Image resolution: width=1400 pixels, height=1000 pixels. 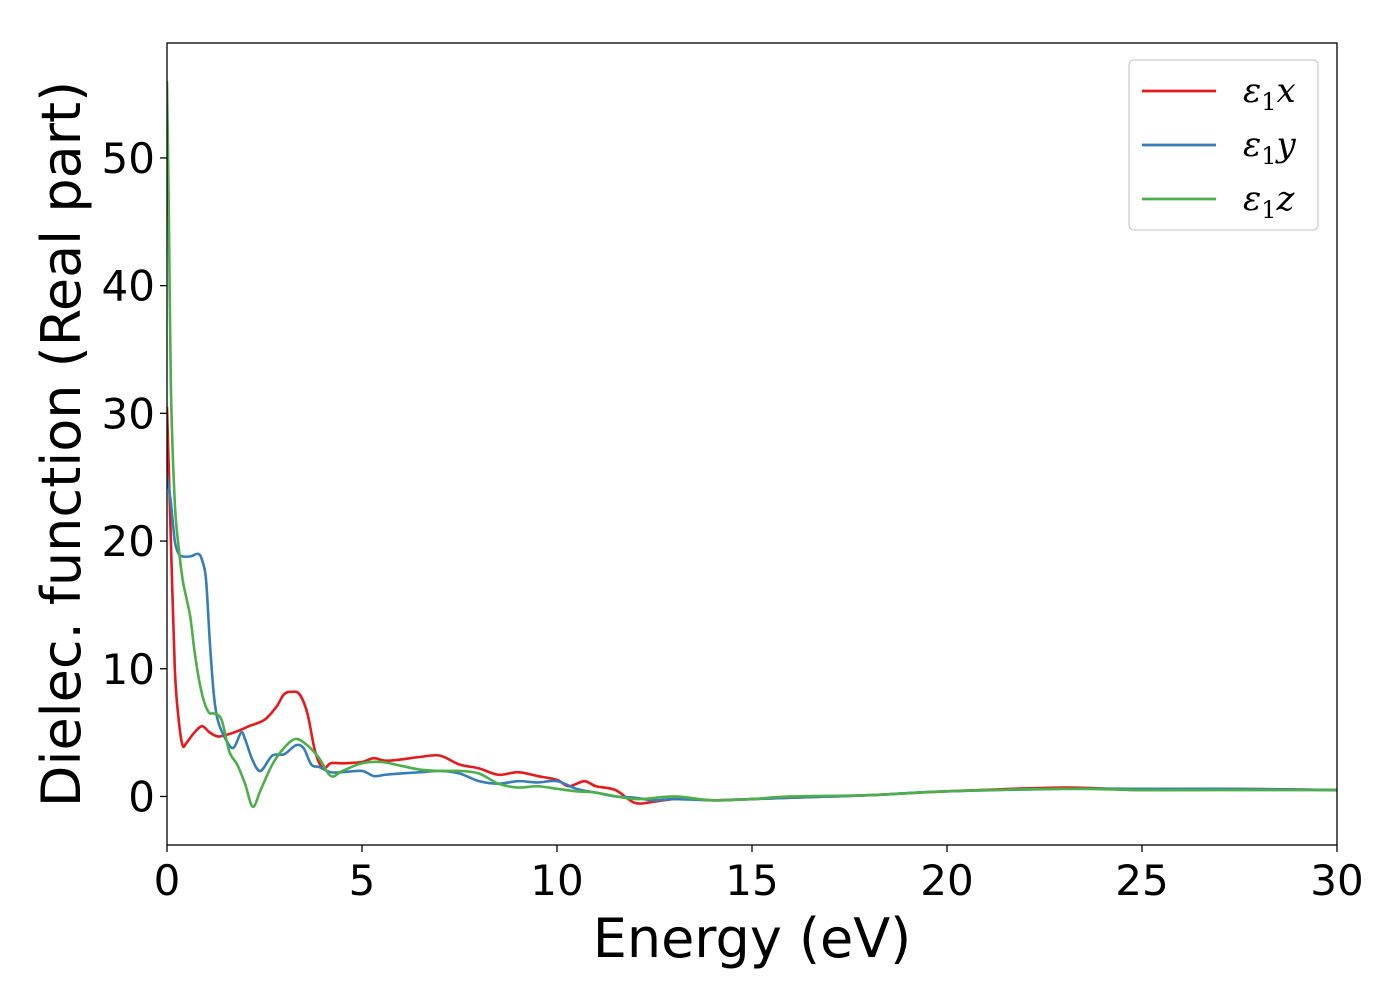 What do you see at coordinates (1286, 145) in the screenshot?
I see `legend-component: y` at bounding box center [1286, 145].